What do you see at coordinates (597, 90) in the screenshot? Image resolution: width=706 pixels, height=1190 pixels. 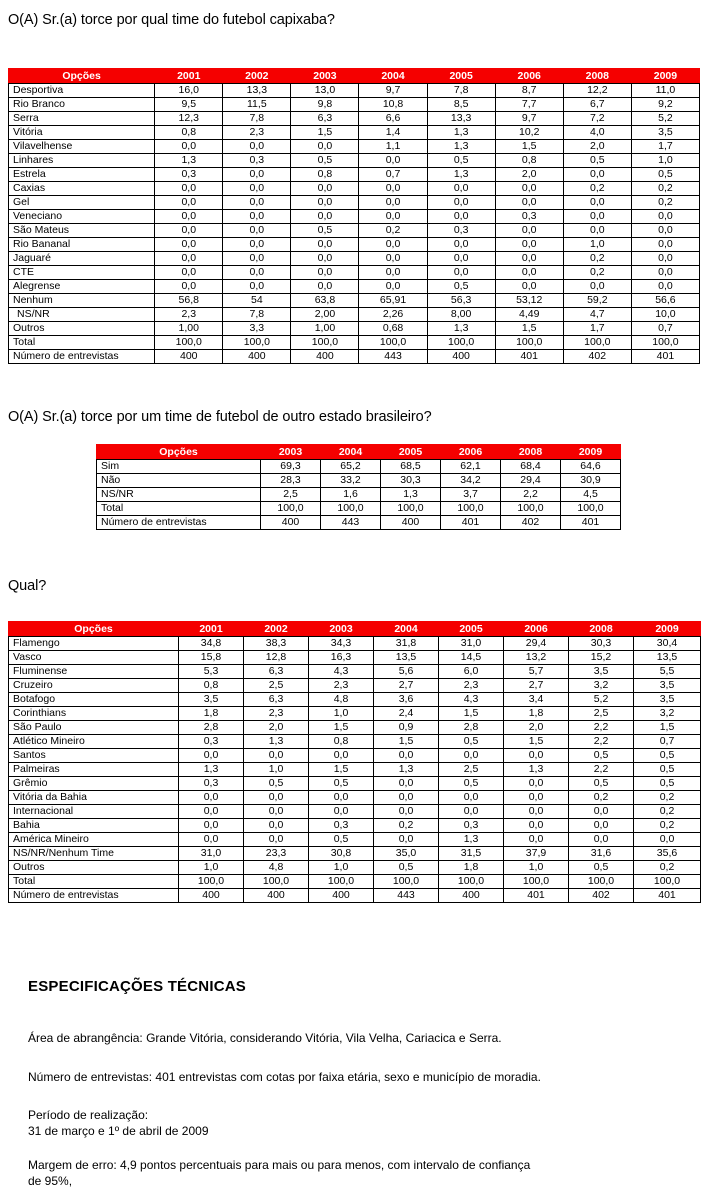 I see `row-value: 12,2` at bounding box center [597, 90].